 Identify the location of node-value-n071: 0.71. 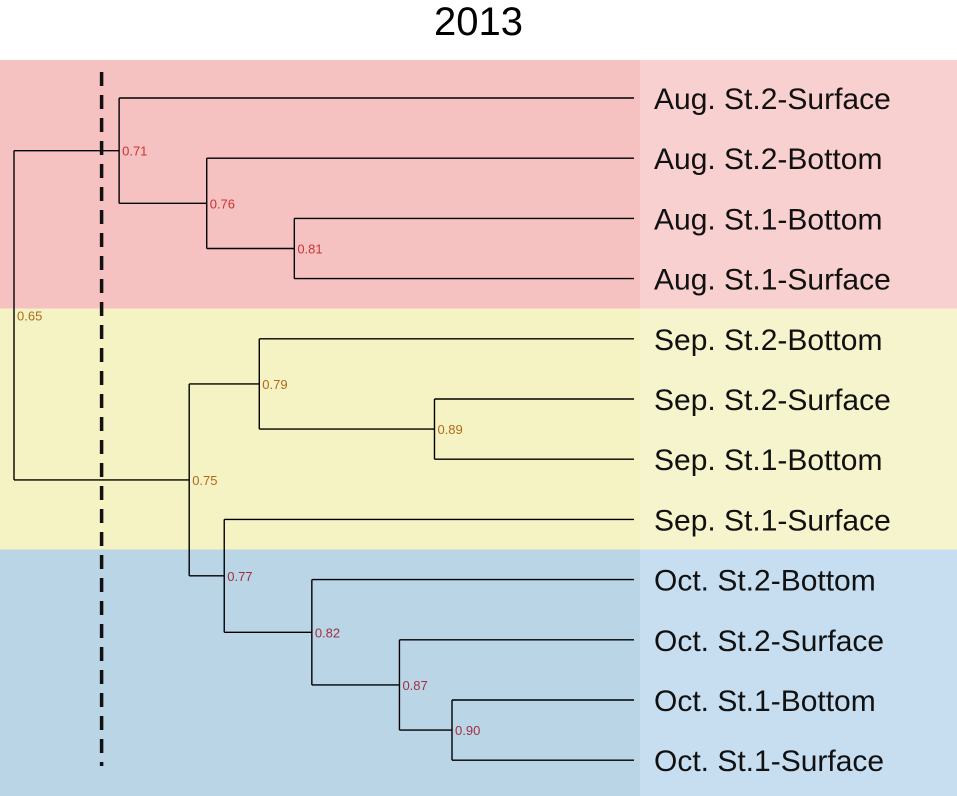
(134, 151).